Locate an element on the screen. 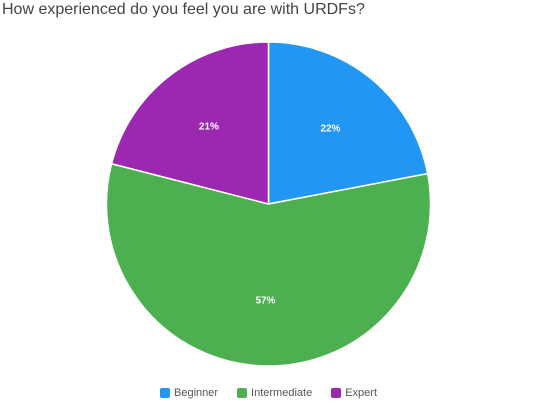 This screenshot has width=537, height=418. legend-label-beginner: Beginner is located at coordinates (196, 393).